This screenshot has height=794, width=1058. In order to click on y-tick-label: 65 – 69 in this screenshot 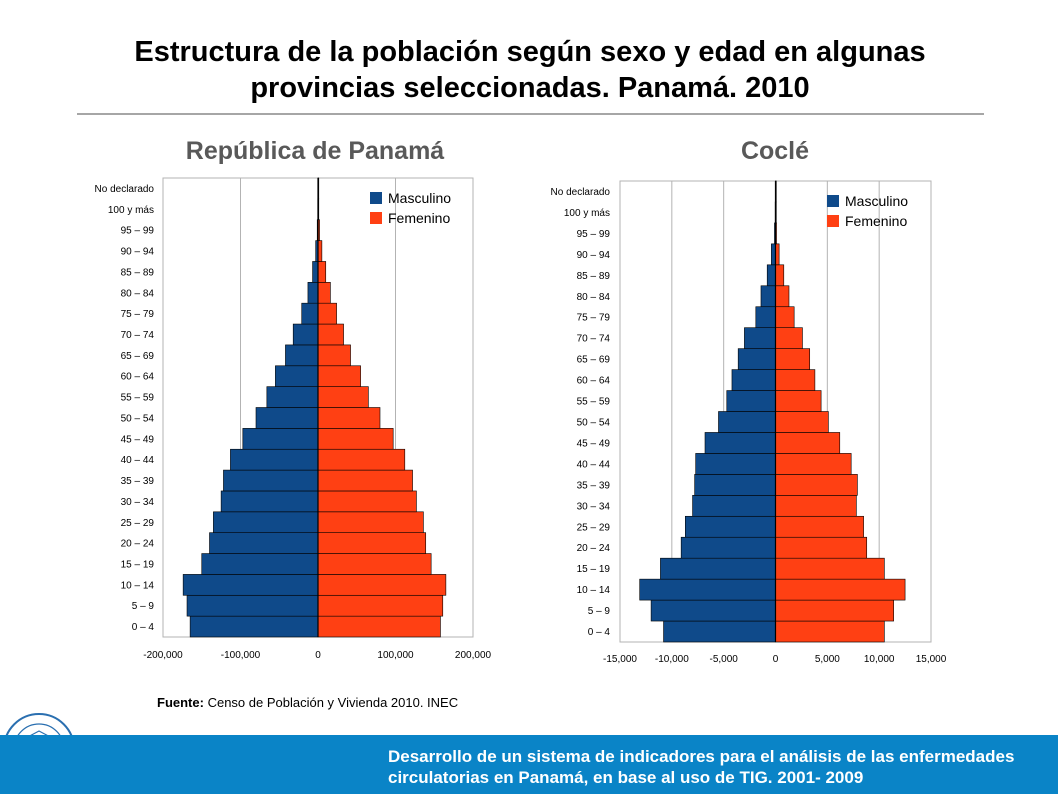, I will do `click(594, 360)`.